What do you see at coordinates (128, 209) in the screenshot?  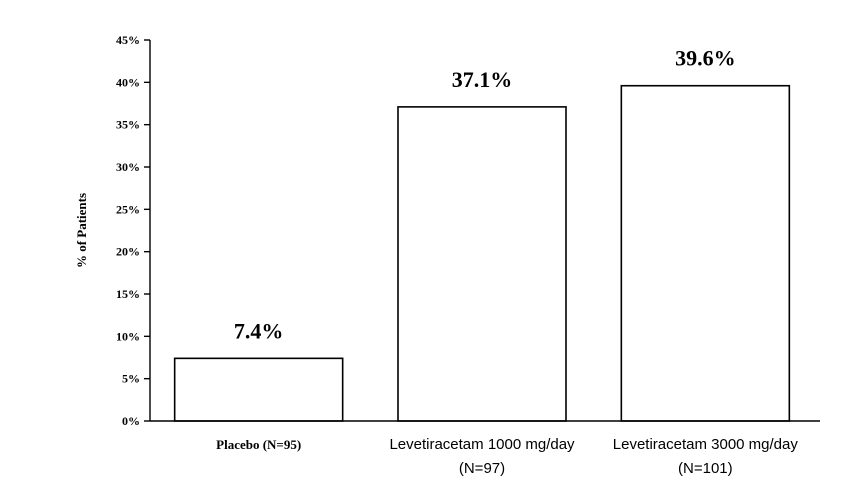 I see `y-tick-label: 25%` at bounding box center [128, 209].